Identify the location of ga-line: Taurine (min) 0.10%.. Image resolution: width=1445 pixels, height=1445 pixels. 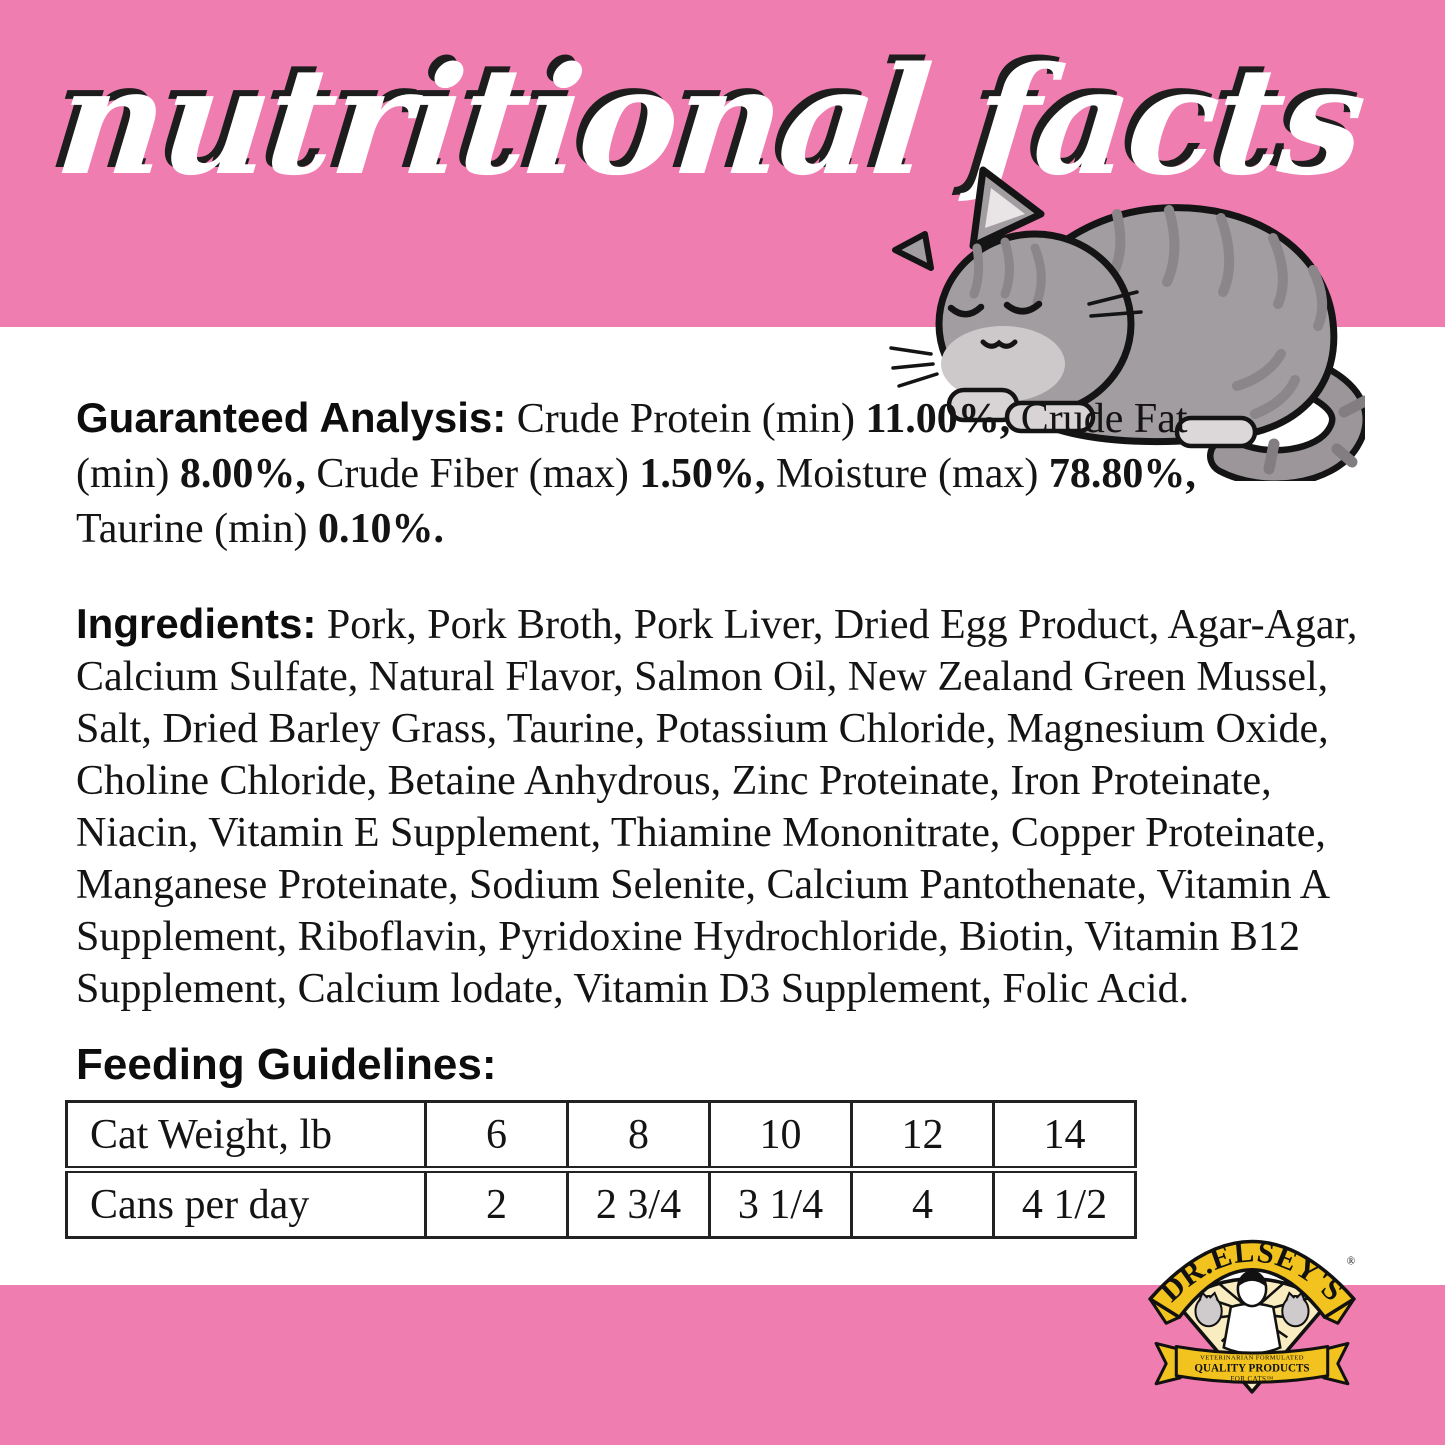
(748, 529).